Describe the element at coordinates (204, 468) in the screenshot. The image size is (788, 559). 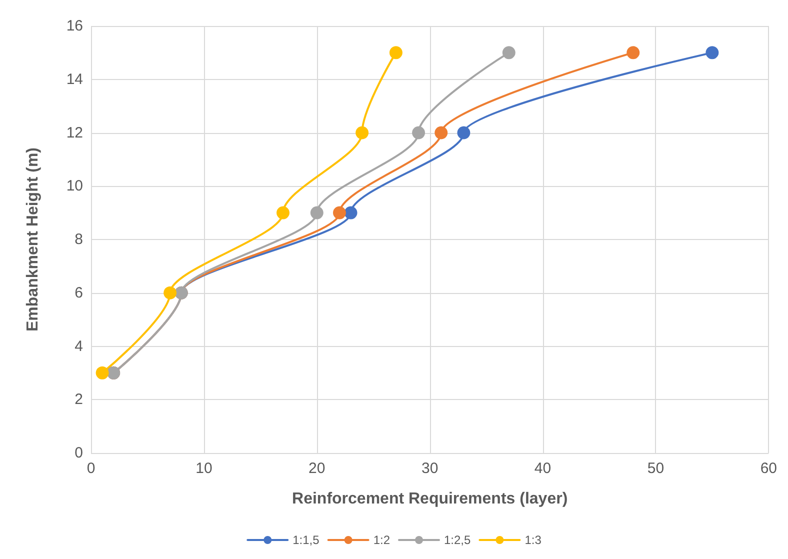
I see `x-tick-label: 10` at that location.